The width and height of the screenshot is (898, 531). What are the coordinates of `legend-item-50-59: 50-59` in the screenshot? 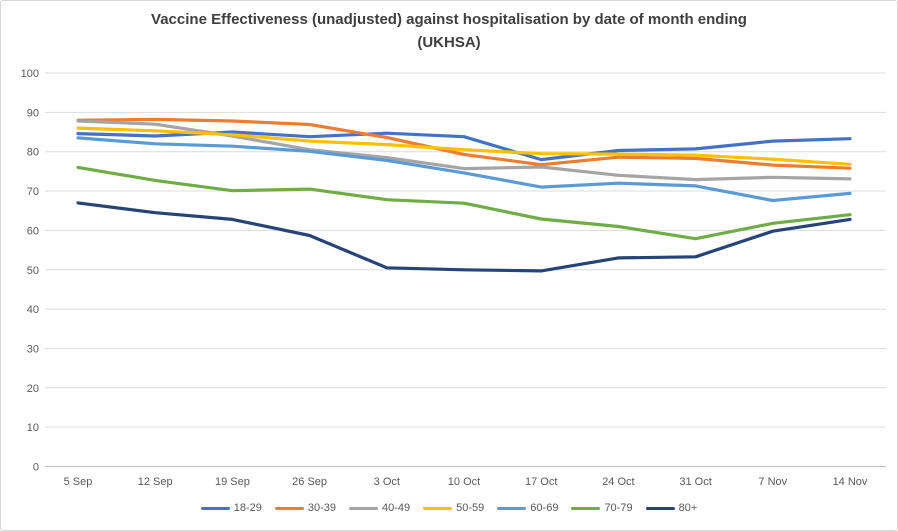 It's located at (453, 508).